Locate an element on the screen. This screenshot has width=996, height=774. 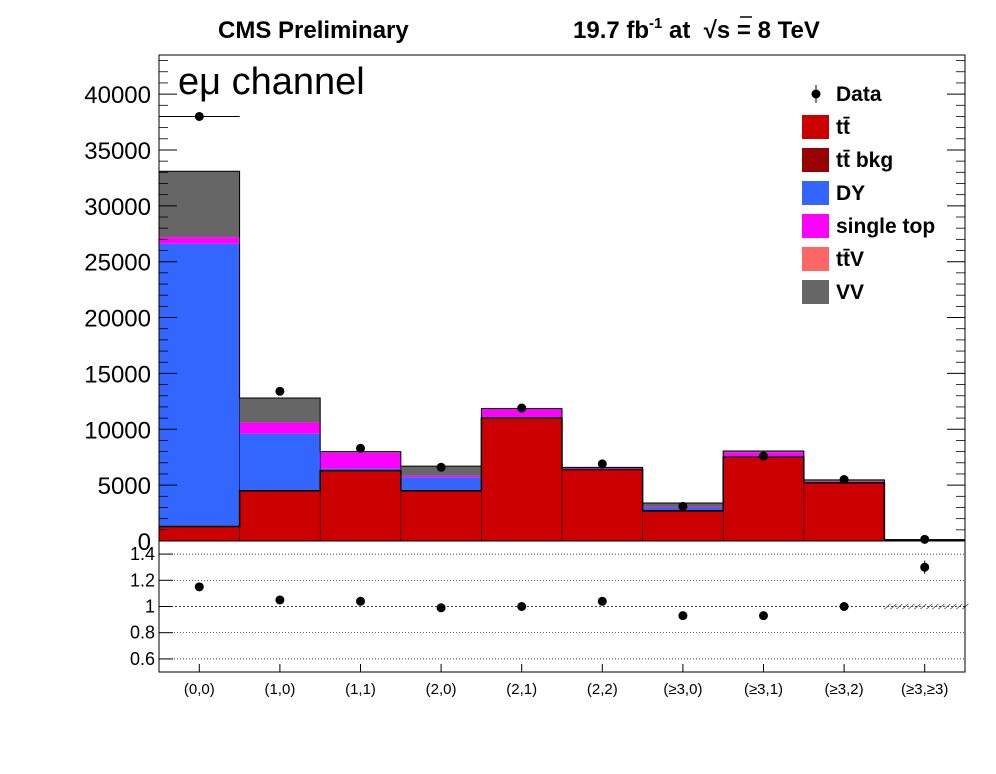
channel-label: eμ channel is located at coordinates (271, 82).